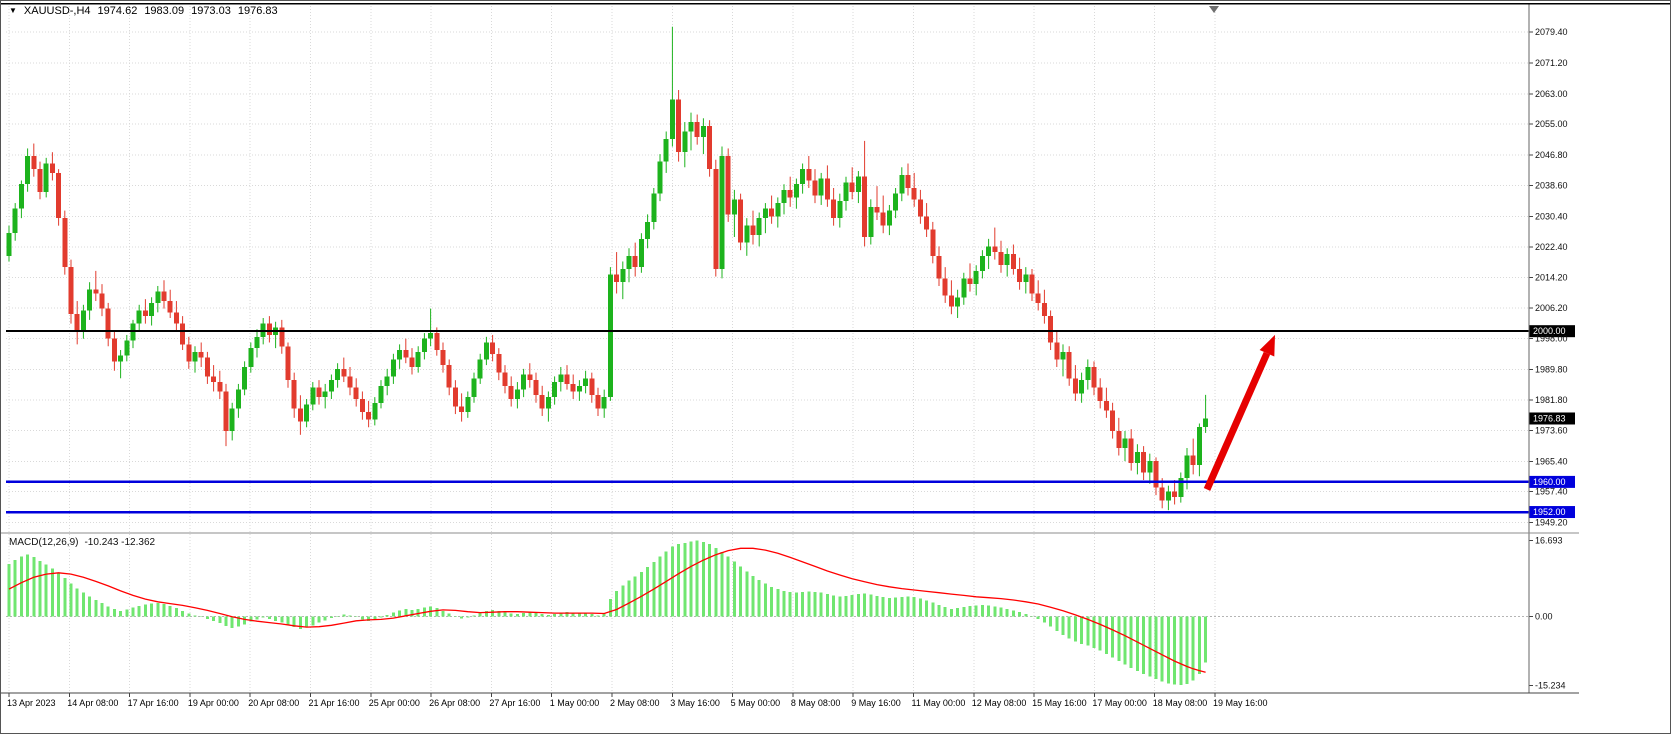 This screenshot has width=1671, height=734. Describe the element at coordinates (273, 703) in the screenshot. I see `svg-text: 20 Apr 08:00` at that location.